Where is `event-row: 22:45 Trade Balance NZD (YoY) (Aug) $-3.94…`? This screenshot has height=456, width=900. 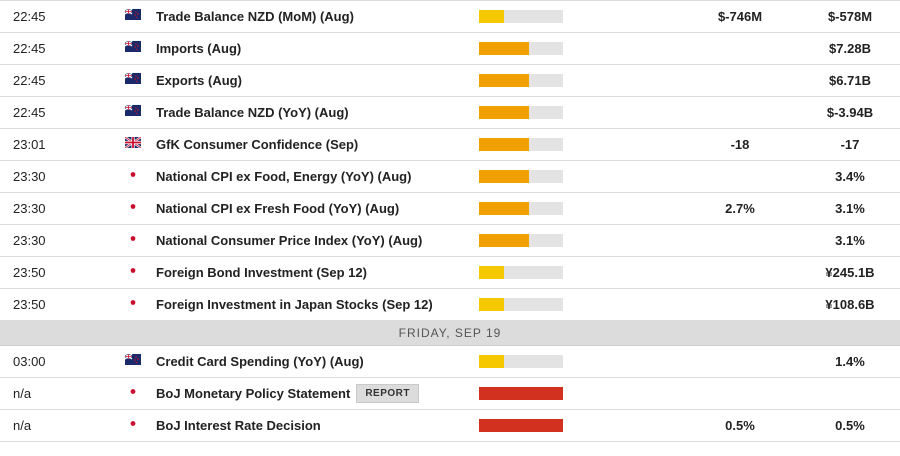 event-row: 22:45 Trade Balance NZD (YoY) (Aug) $-3.94… is located at coordinates (450, 113).